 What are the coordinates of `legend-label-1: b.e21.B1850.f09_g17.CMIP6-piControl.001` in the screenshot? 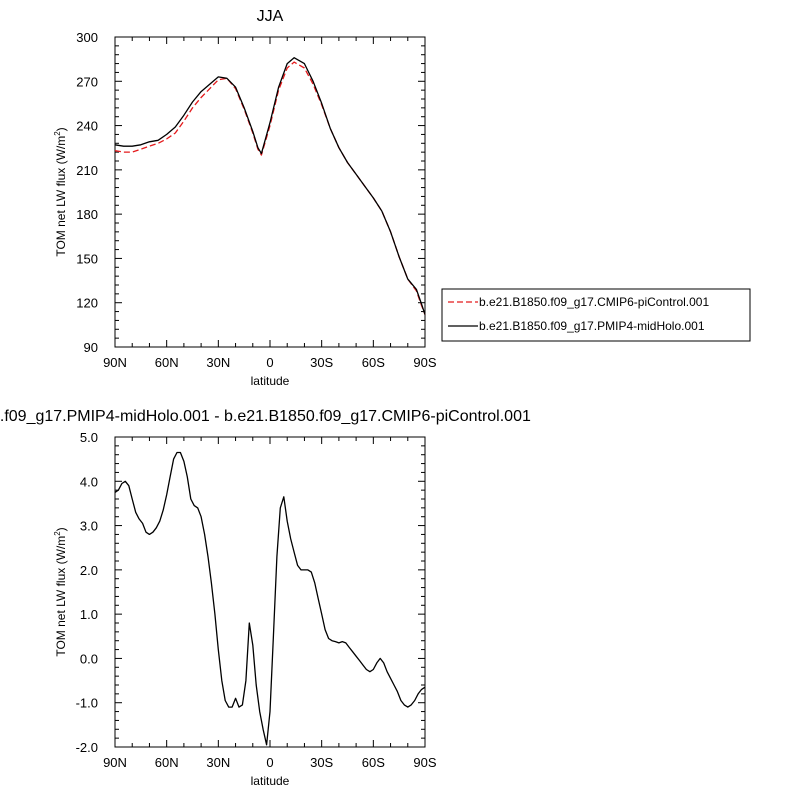 It's located at (594, 302).